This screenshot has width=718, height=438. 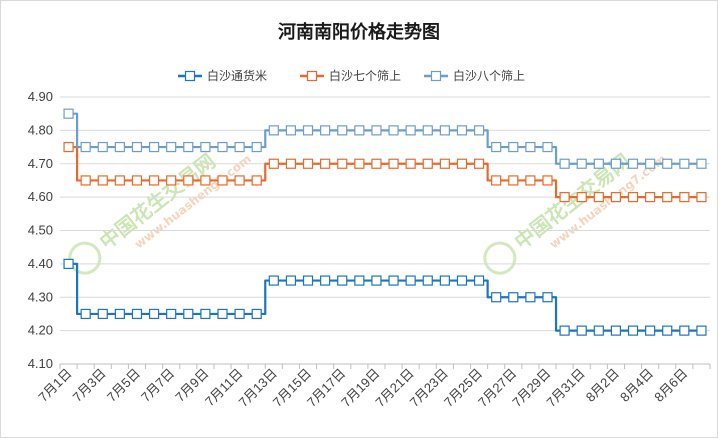 What do you see at coordinates (40, 363) in the screenshot?
I see `y-tick-label: 4.10` at bounding box center [40, 363].